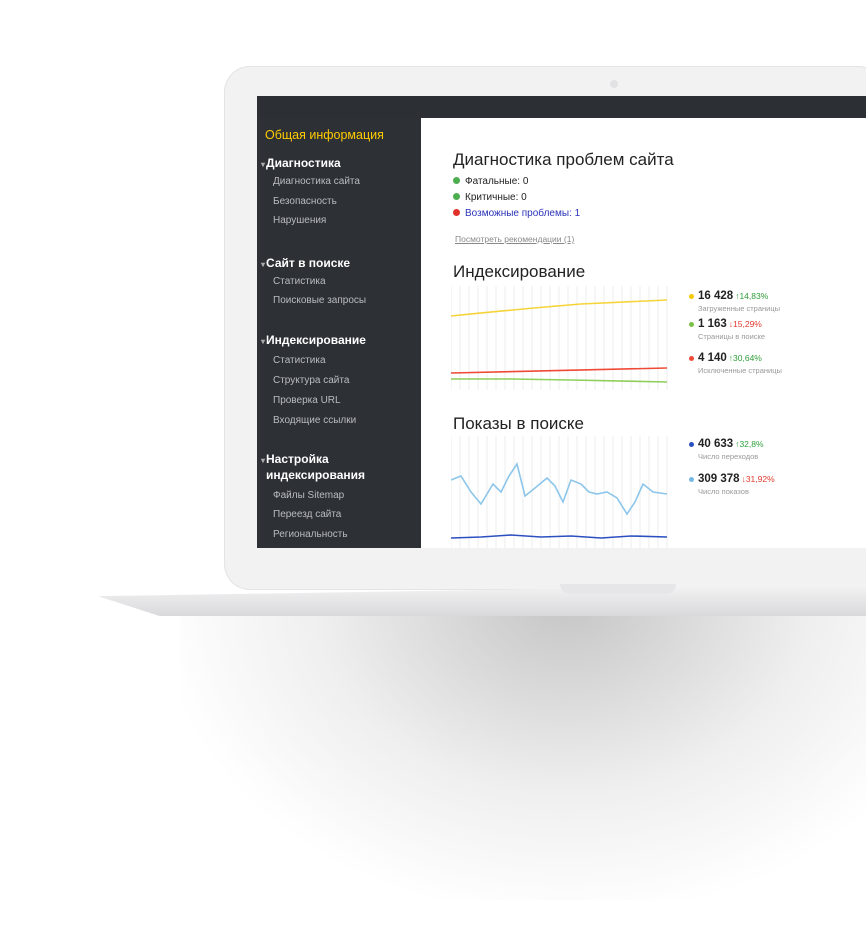 This screenshot has height=946, width=866. What do you see at coordinates (618, 589) in the screenshot?
I see `laptop-notch` at bounding box center [618, 589].